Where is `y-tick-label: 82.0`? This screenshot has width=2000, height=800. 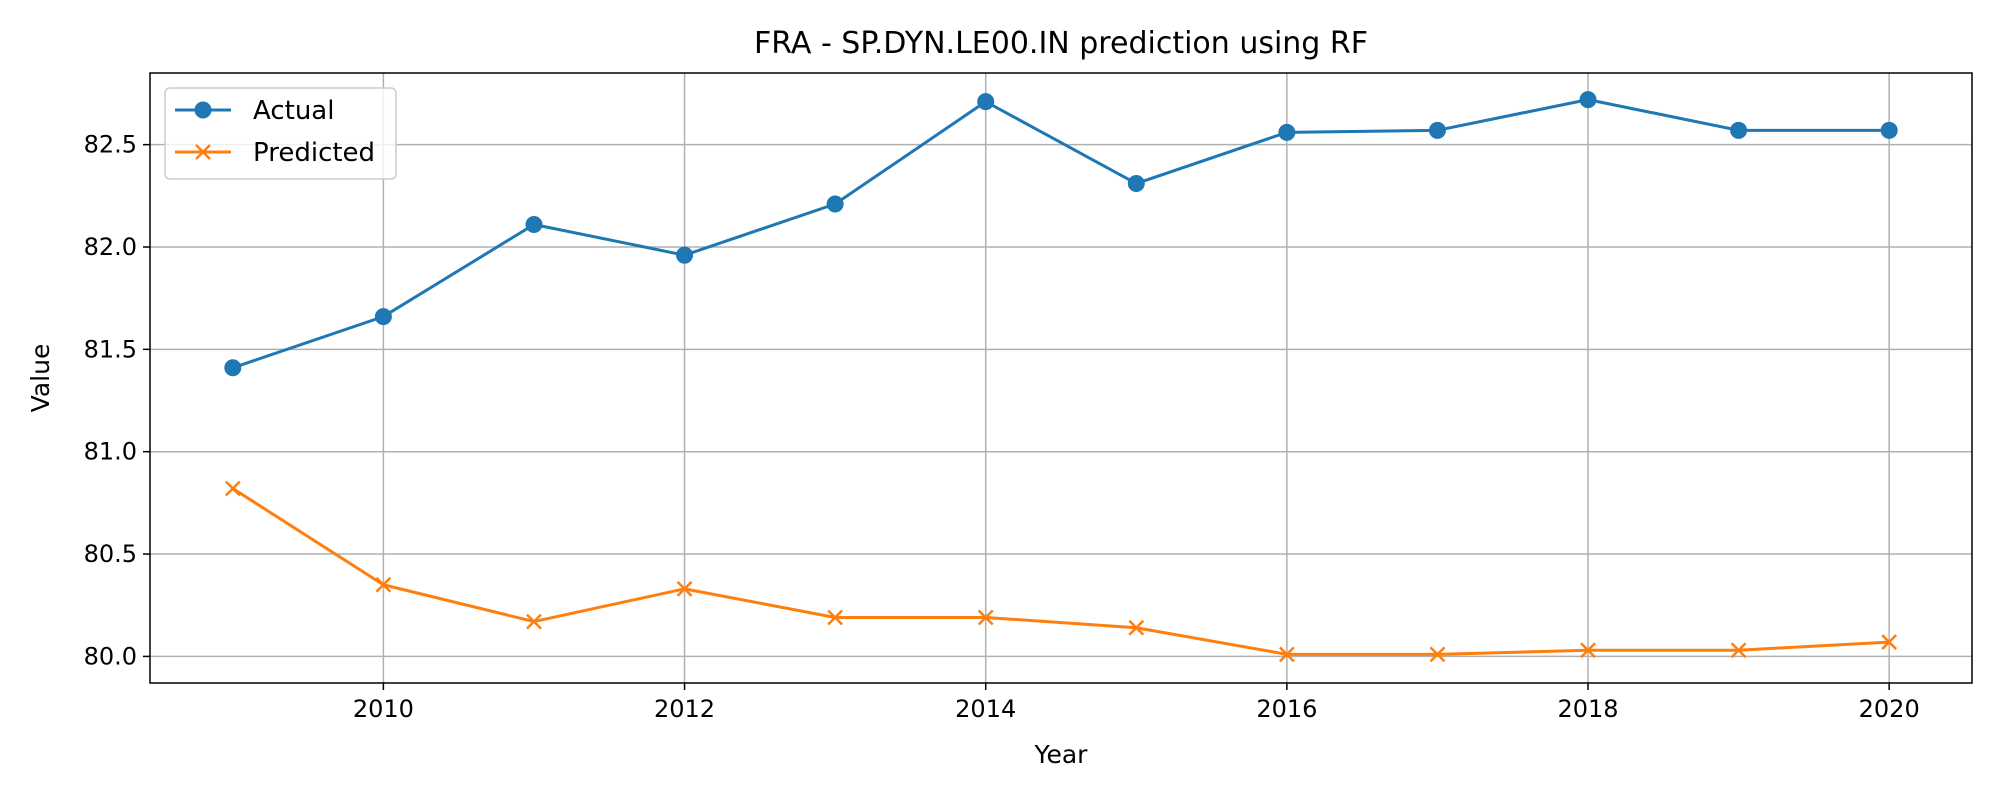 y-tick-label: 82.0 is located at coordinates (110, 247).